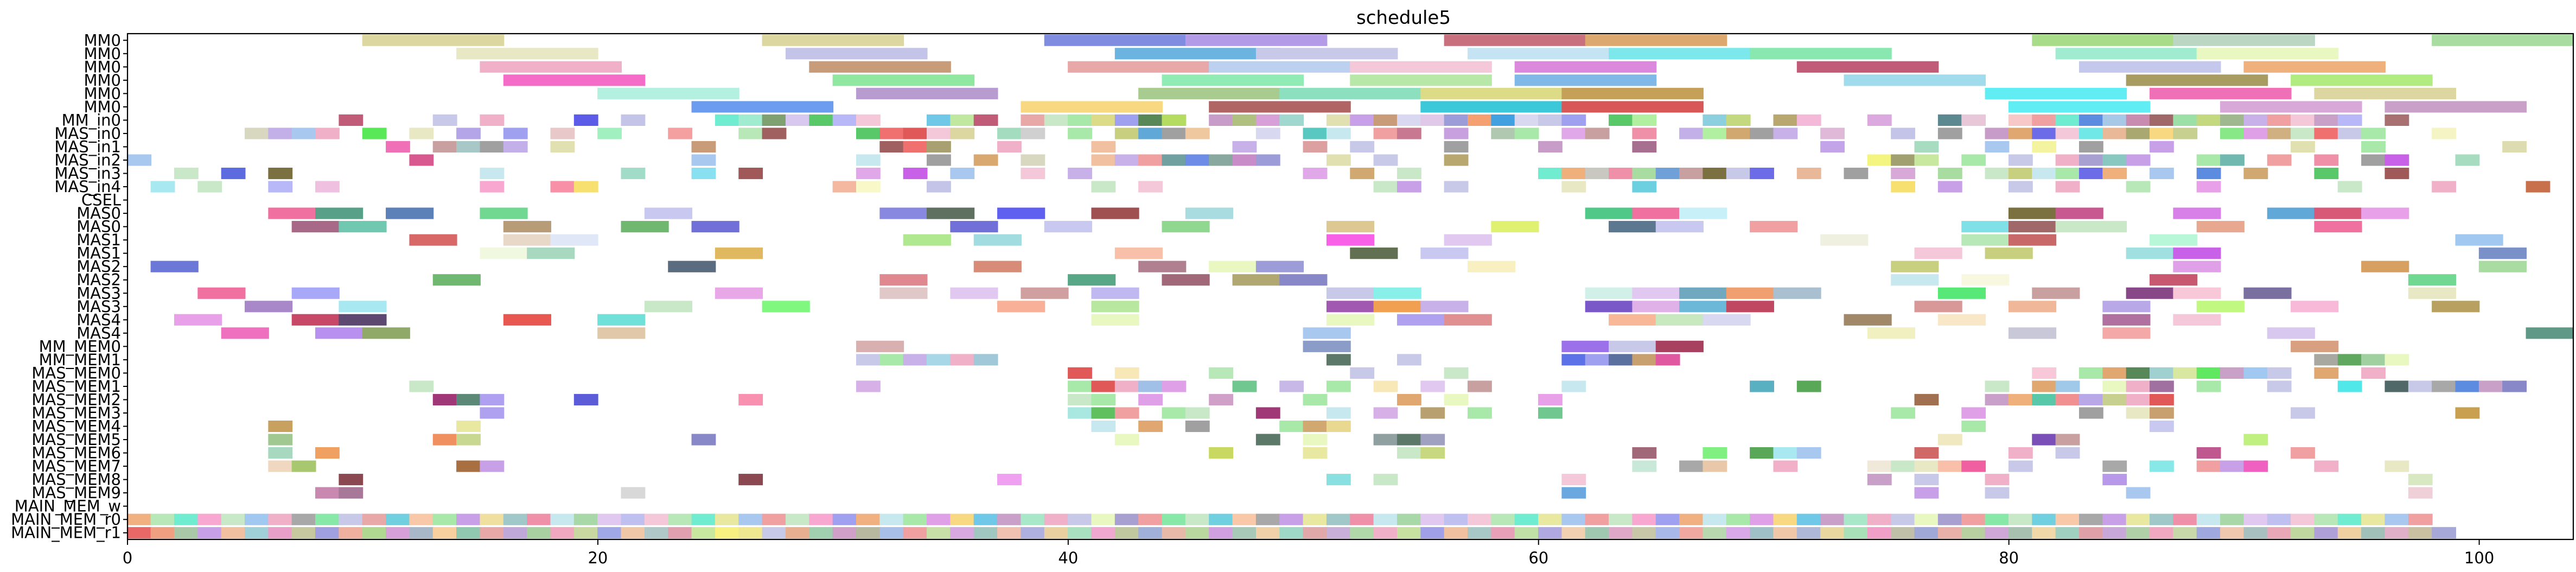 Image resolution: width=2576 pixels, height=572 pixels. What do you see at coordinates (80, 360) in the screenshot?
I see `y-tick-label: MM_MEM1` at bounding box center [80, 360].